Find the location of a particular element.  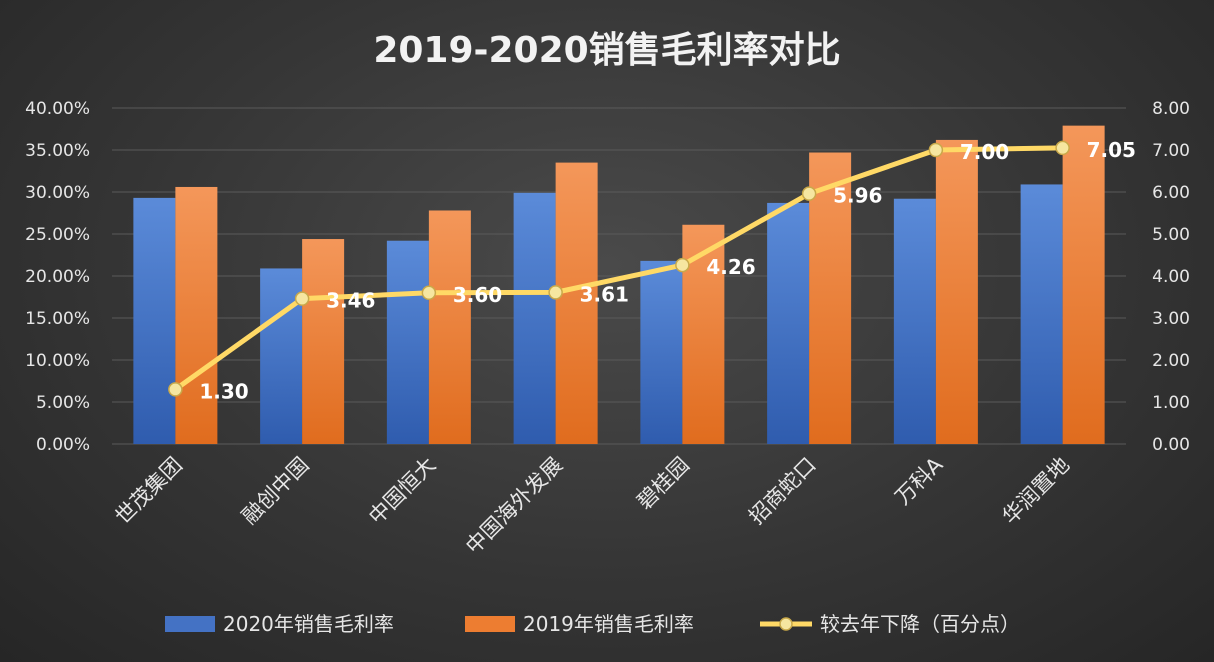

right-tick-label: 7.00 is located at coordinates (1171, 151).